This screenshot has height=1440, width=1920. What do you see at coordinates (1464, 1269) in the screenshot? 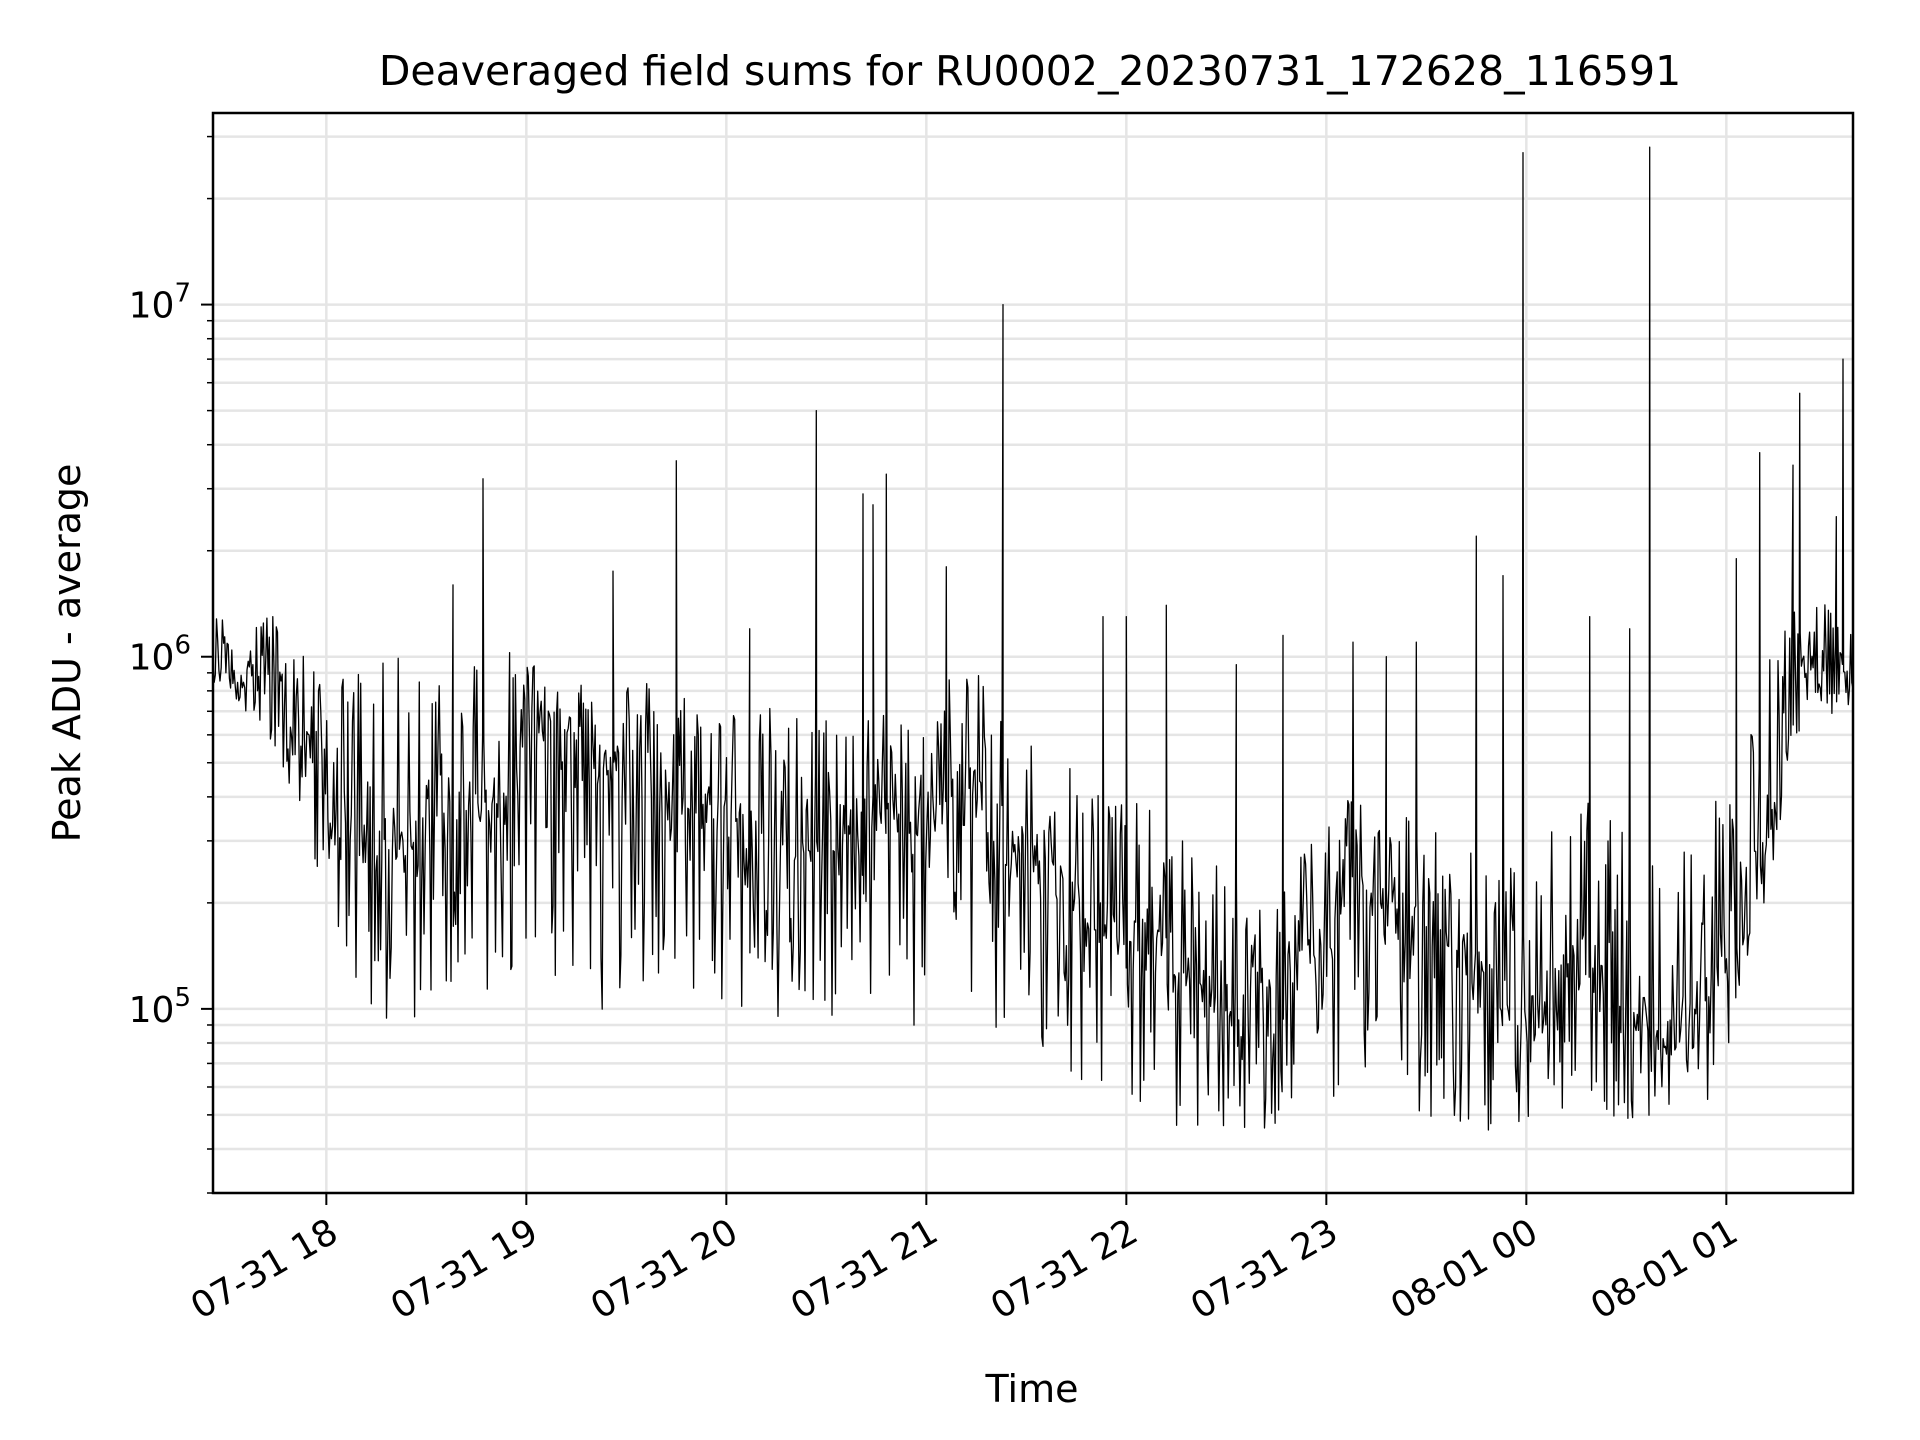
I see `x-tick-label: 08-01 00` at bounding box center [1464, 1269].